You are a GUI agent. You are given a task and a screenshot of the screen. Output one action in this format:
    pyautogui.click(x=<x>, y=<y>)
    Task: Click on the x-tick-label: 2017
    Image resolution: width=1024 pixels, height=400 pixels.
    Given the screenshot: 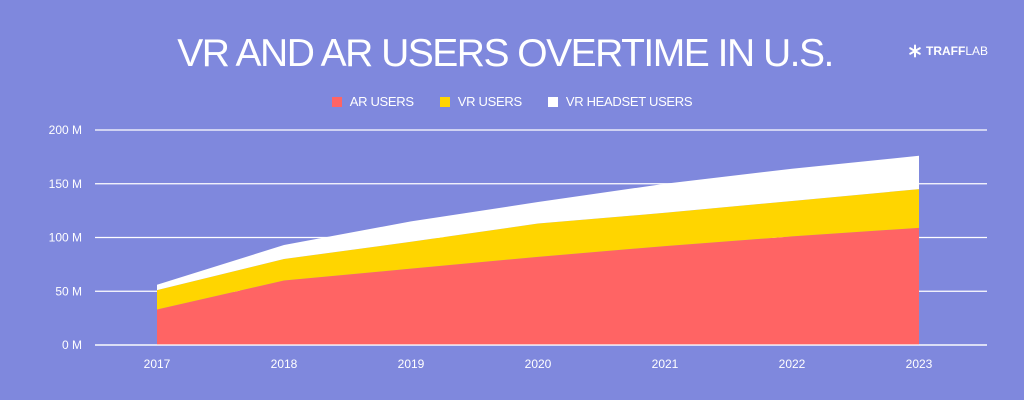 What is the action you would take?
    pyautogui.click(x=157, y=364)
    